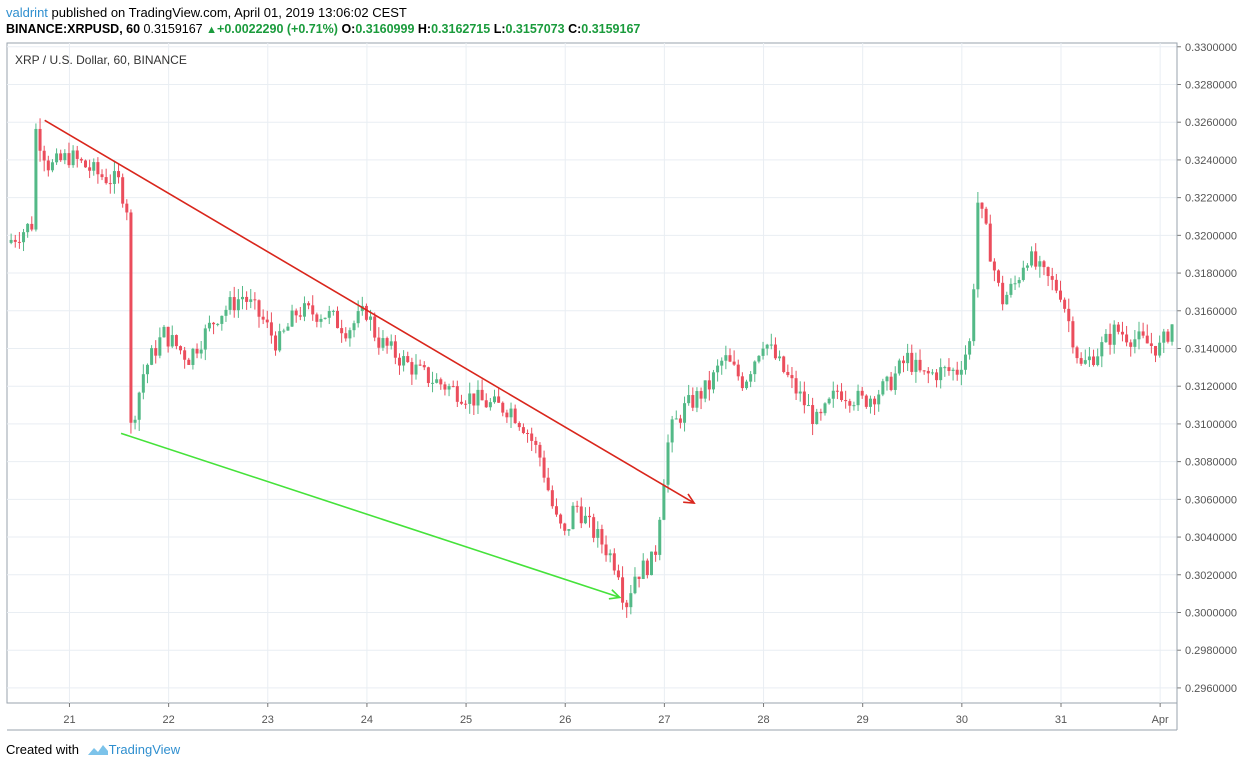 This screenshot has height=768, width=1253. What do you see at coordinates (42, 749) in the screenshot?
I see `created-with-label: Created with` at bounding box center [42, 749].